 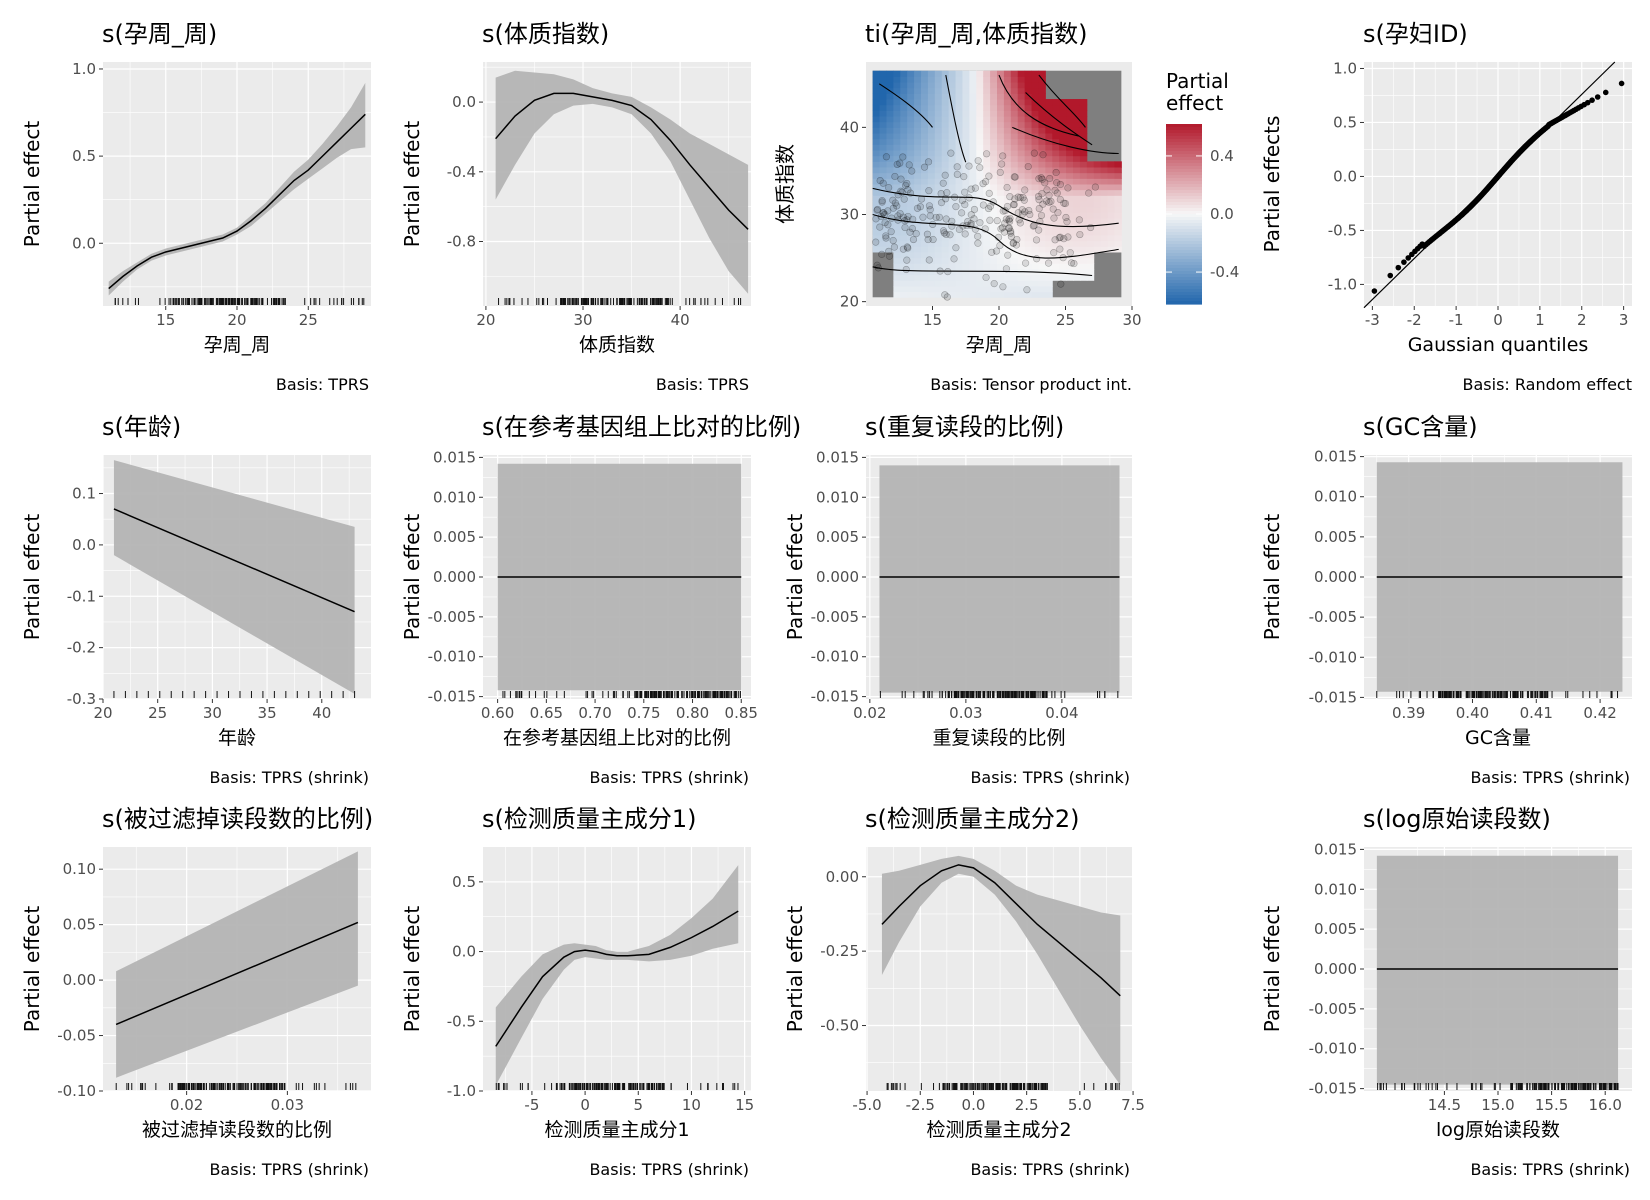 I want to click on smooth-line, so click(x=237, y=973).